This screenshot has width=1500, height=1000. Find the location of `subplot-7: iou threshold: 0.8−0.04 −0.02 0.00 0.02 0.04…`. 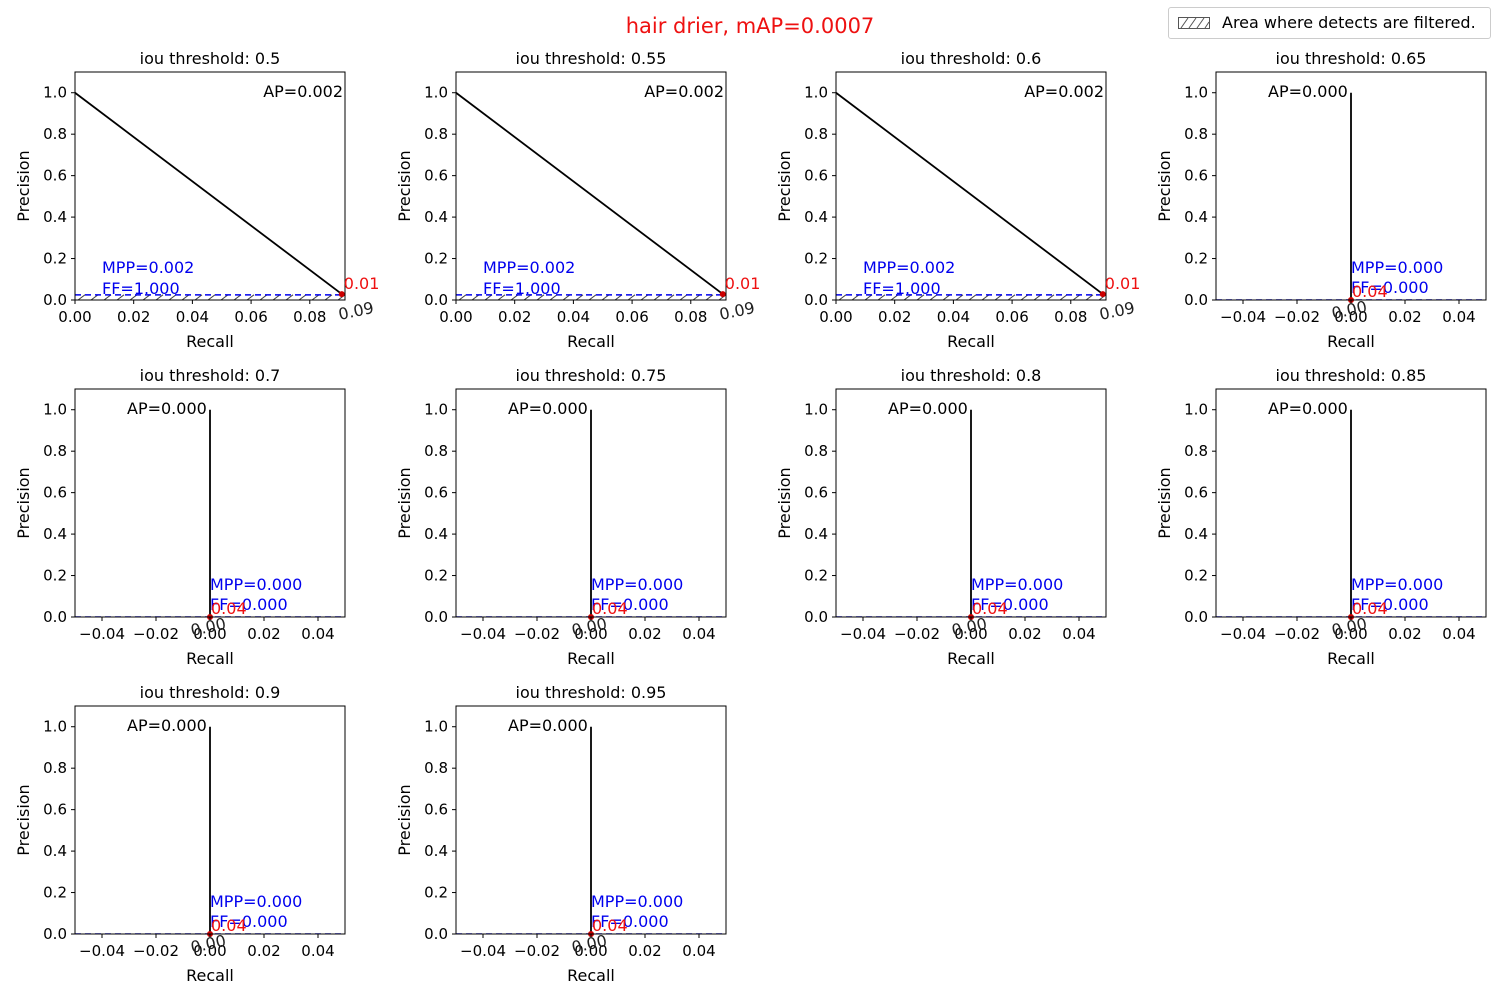

subplot-7: iou threshold: 0.8−0.04 −0.02 0.00 0.02 0.04… is located at coordinates (941, 517).